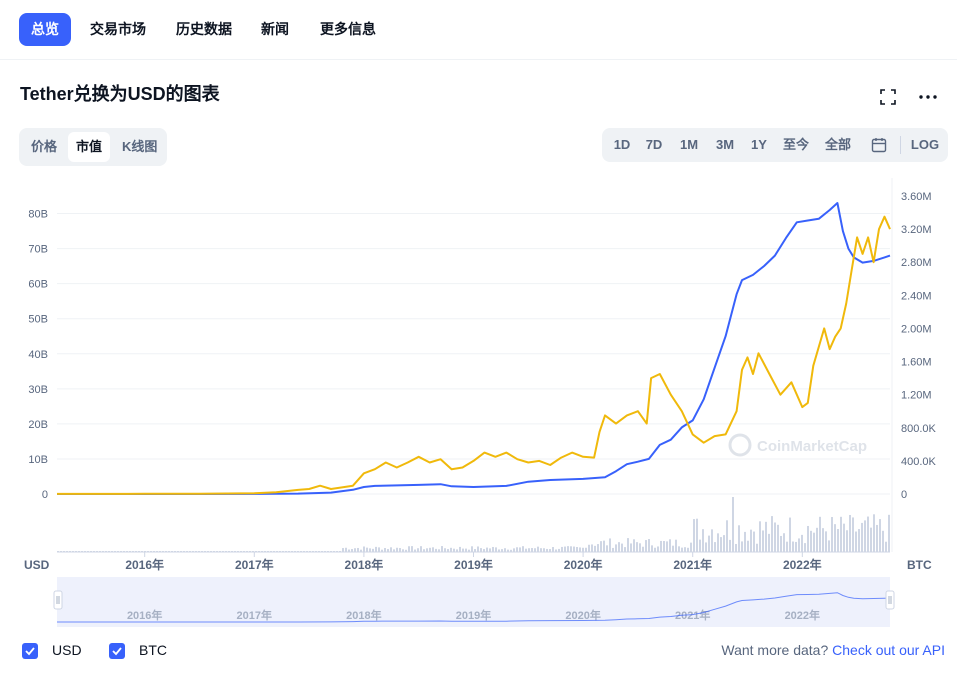 This screenshot has width=957, height=681. What do you see at coordinates (759, 144) in the screenshot?
I see `range-1y: 1Y` at bounding box center [759, 144].